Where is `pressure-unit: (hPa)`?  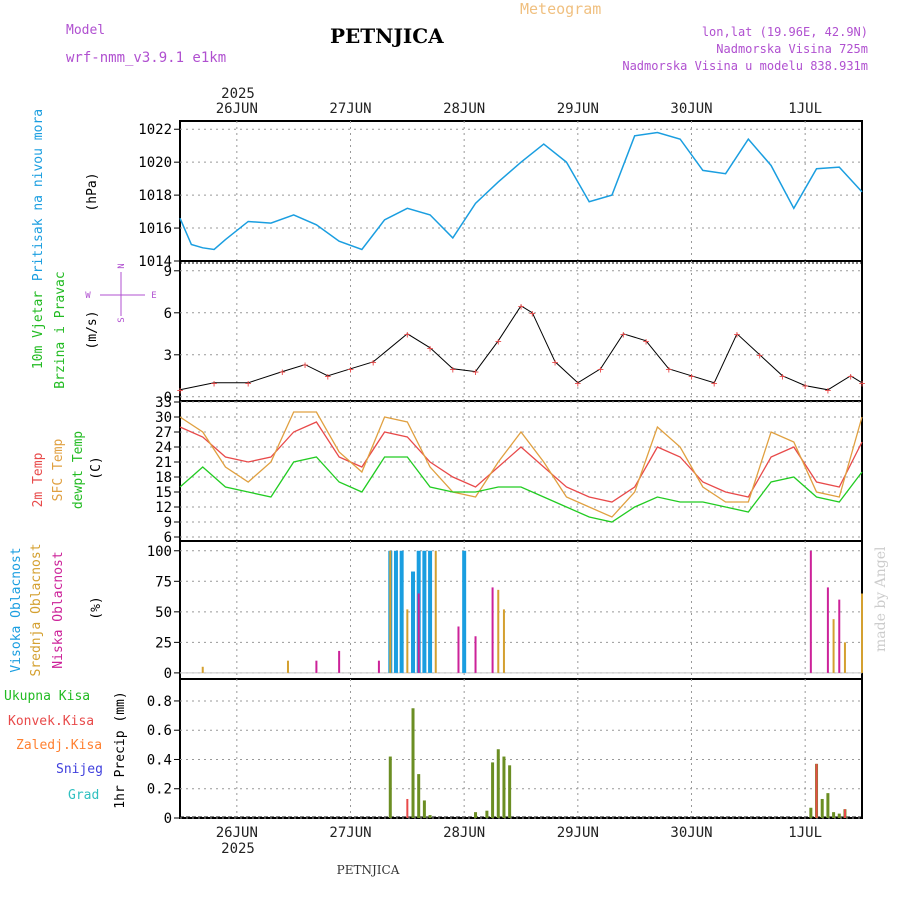 pressure-unit: (hPa) is located at coordinates (92, 191).